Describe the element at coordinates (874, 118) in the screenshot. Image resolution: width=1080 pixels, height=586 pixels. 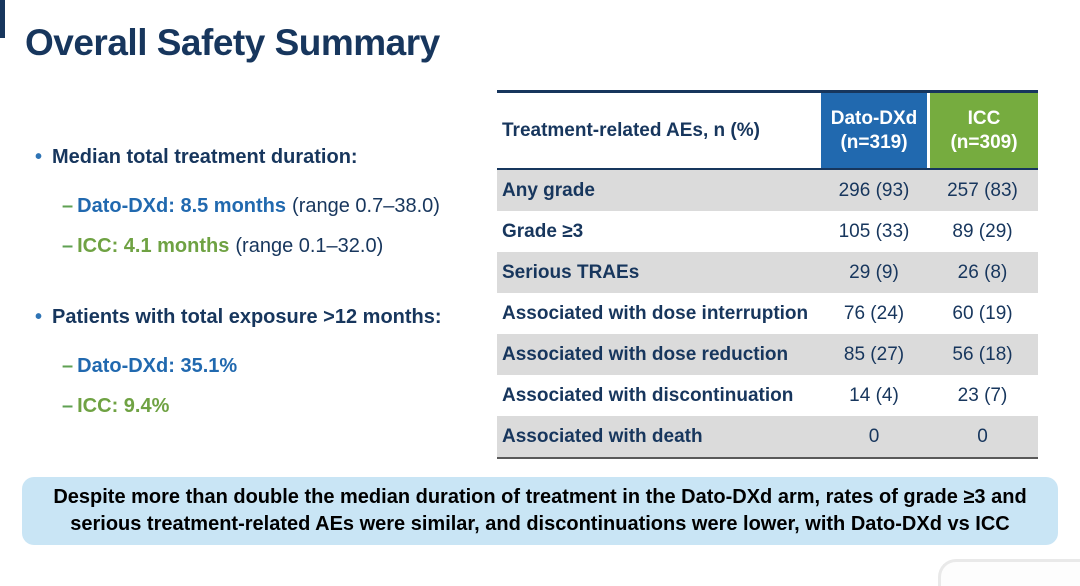
I see `column-header-line: Dato-DXd` at that location.